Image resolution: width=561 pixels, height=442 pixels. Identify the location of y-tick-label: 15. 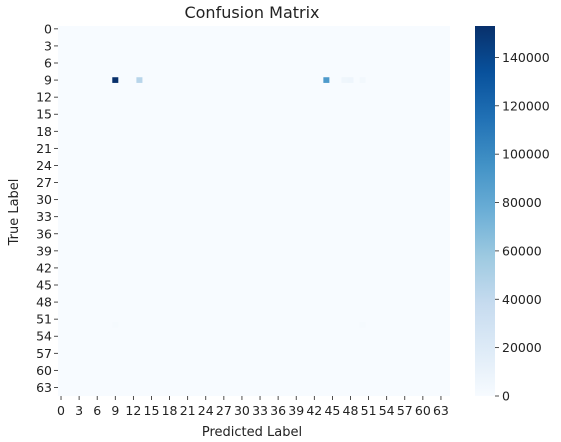
(44, 114).